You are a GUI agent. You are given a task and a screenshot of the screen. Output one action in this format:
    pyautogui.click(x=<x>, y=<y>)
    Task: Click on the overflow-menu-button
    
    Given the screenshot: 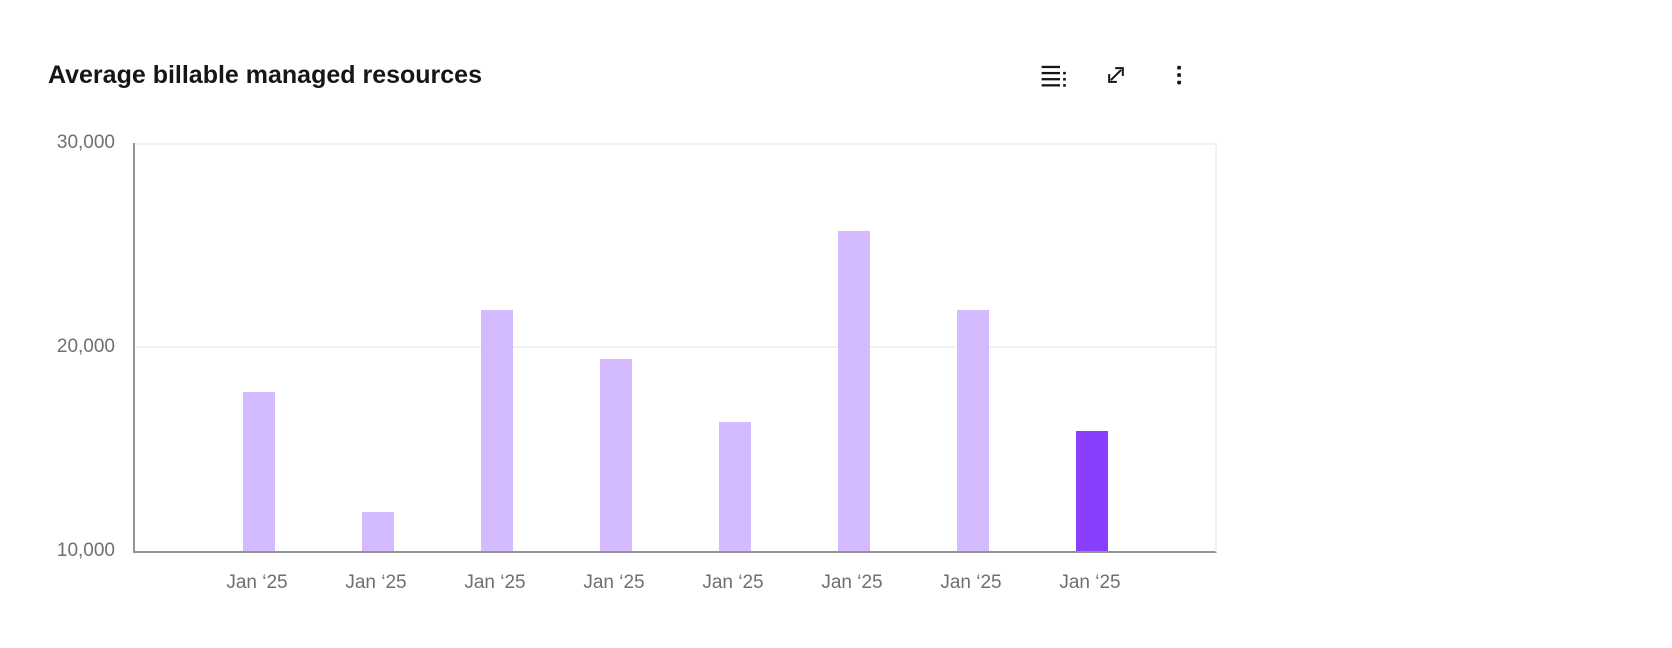 What is the action you would take?
    pyautogui.click(x=1179, y=75)
    